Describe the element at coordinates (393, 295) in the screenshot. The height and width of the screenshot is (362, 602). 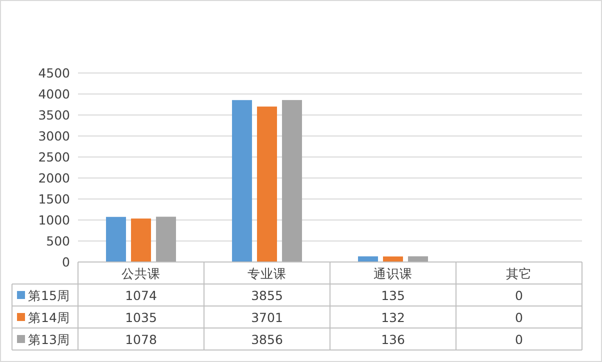
I see `data-label: 135` at that location.